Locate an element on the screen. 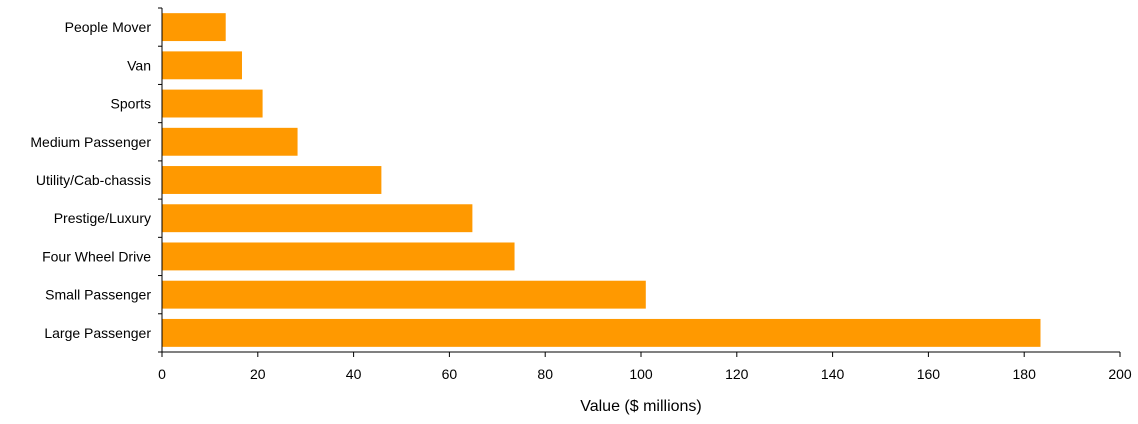 This screenshot has height=424, width=1138. bar-van is located at coordinates (202, 65).